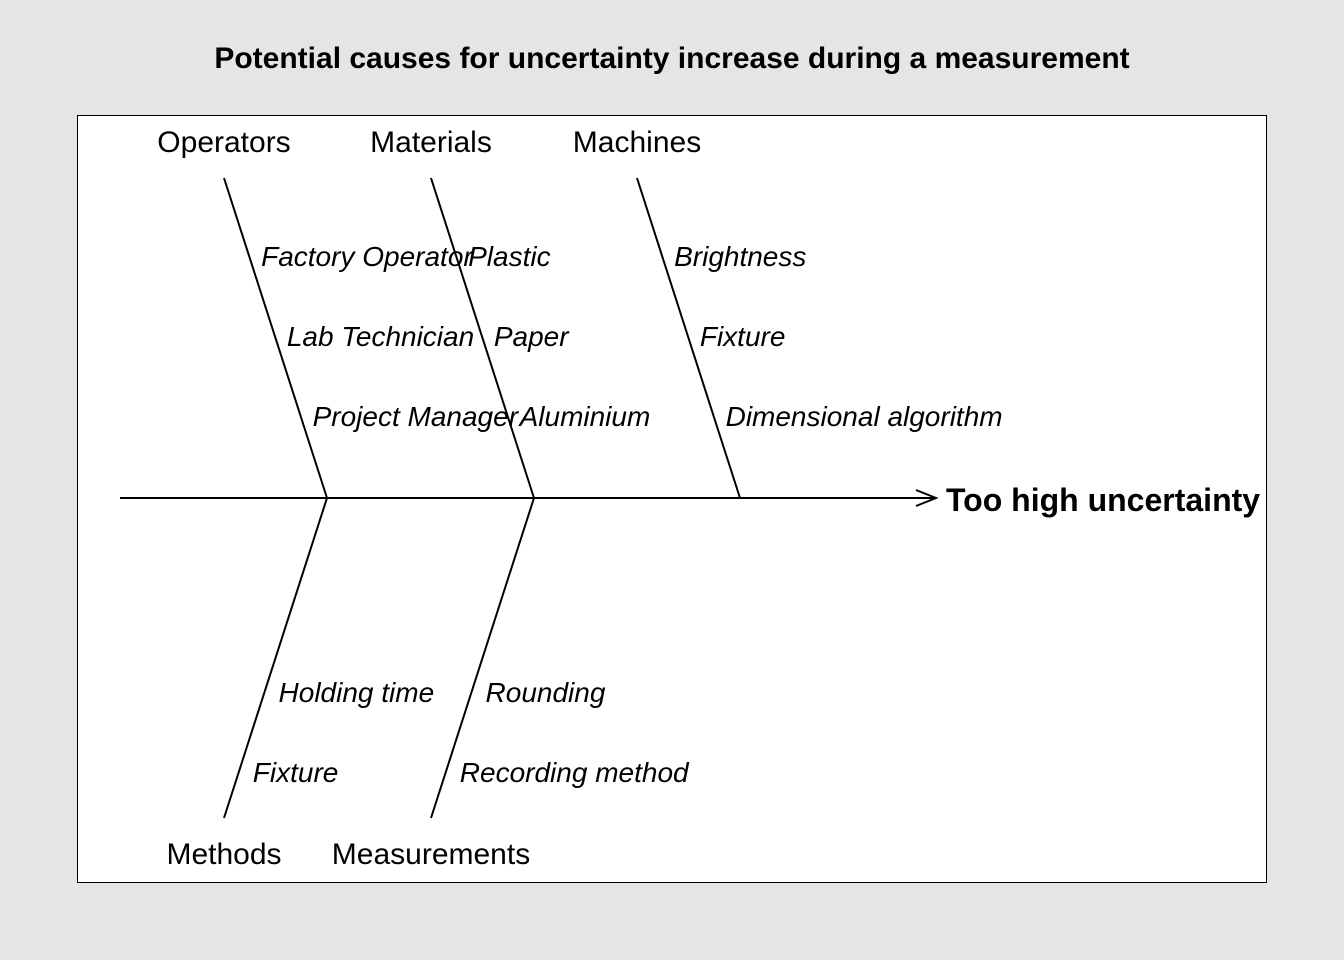 Image resolution: width=1344 pixels, height=960 pixels. Describe the element at coordinates (367, 256) in the screenshot. I see `cause-label: Factory Operator` at that location.